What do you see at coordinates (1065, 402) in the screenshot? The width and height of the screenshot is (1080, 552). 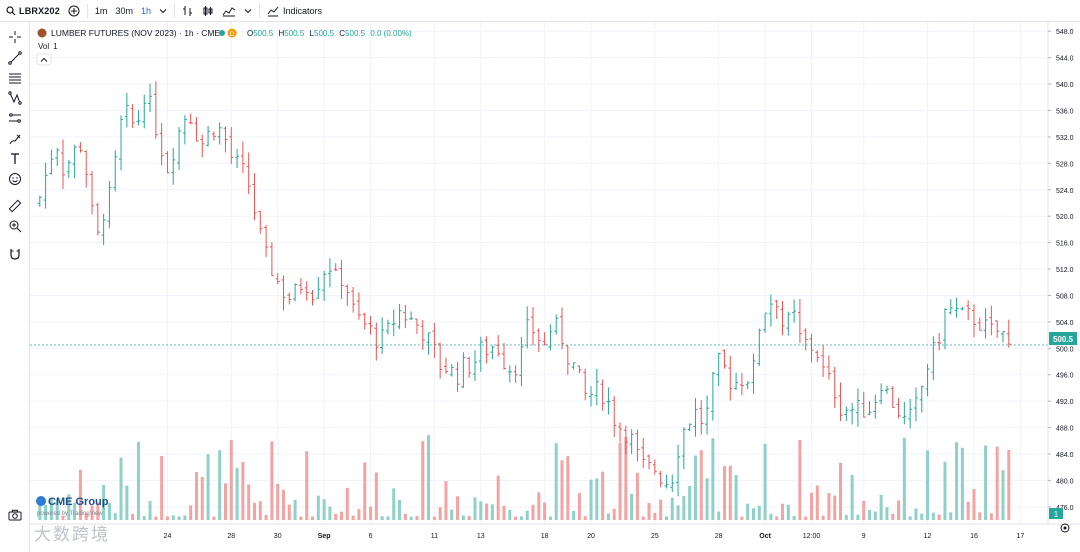 I see `price-tick-label: 492.0` at bounding box center [1065, 402].